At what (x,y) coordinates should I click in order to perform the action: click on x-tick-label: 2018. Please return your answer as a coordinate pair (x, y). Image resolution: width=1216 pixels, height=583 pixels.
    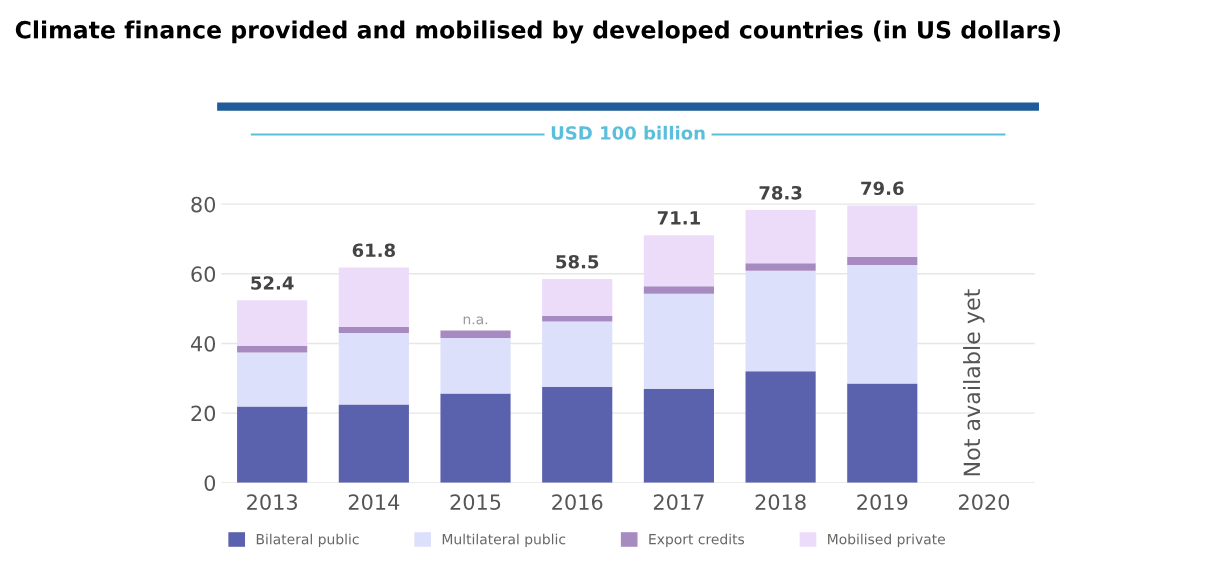
    Looking at the image, I should click on (780, 502).